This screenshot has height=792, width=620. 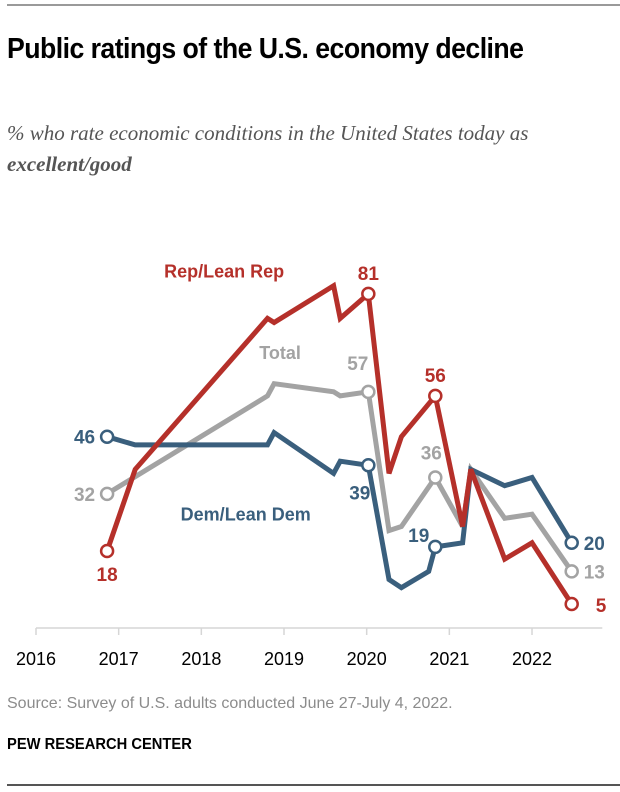 What do you see at coordinates (309, 648) in the screenshot?
I see `x-axis: 2016 2017 2018 2019 2020 2021 2022` at bounding box center [309, 648].